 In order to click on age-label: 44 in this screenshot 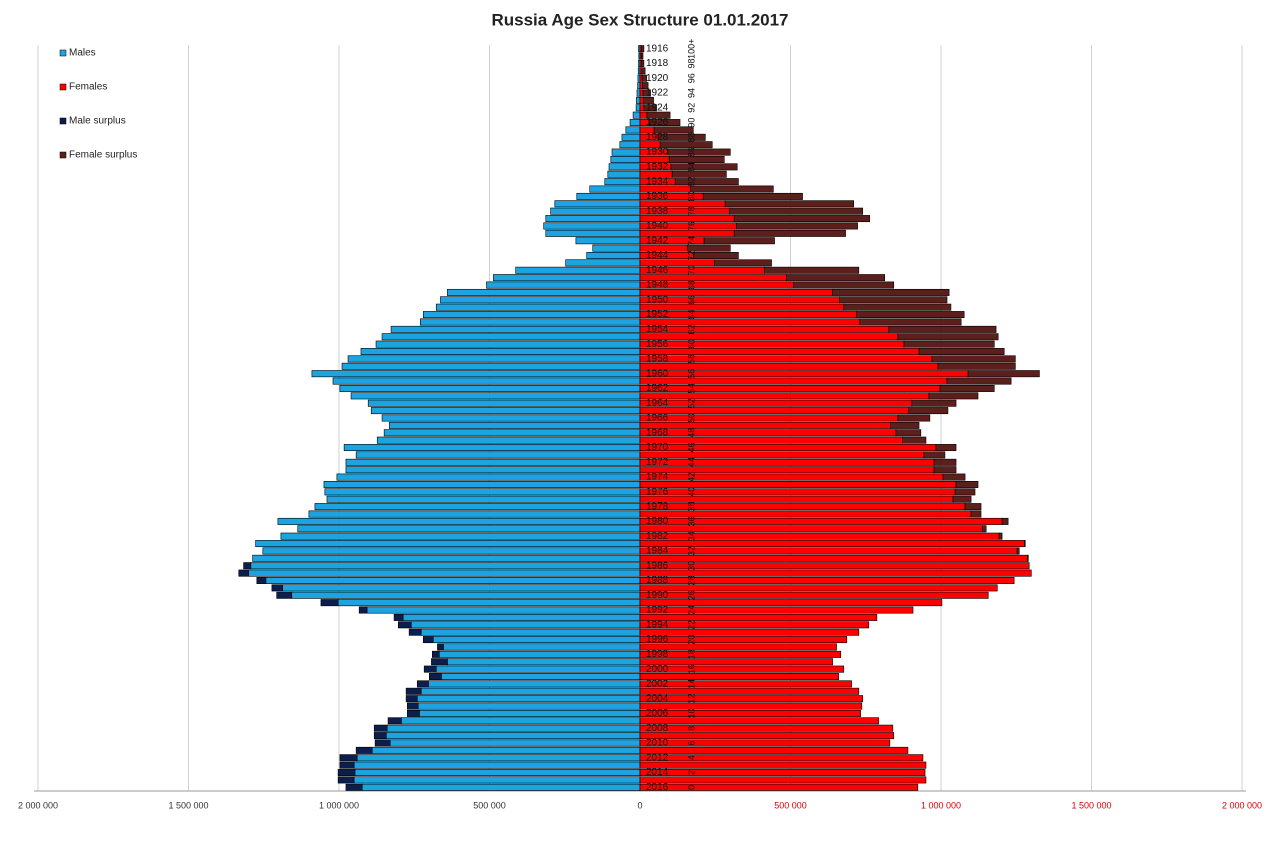, I will do `click(691, 462)`.